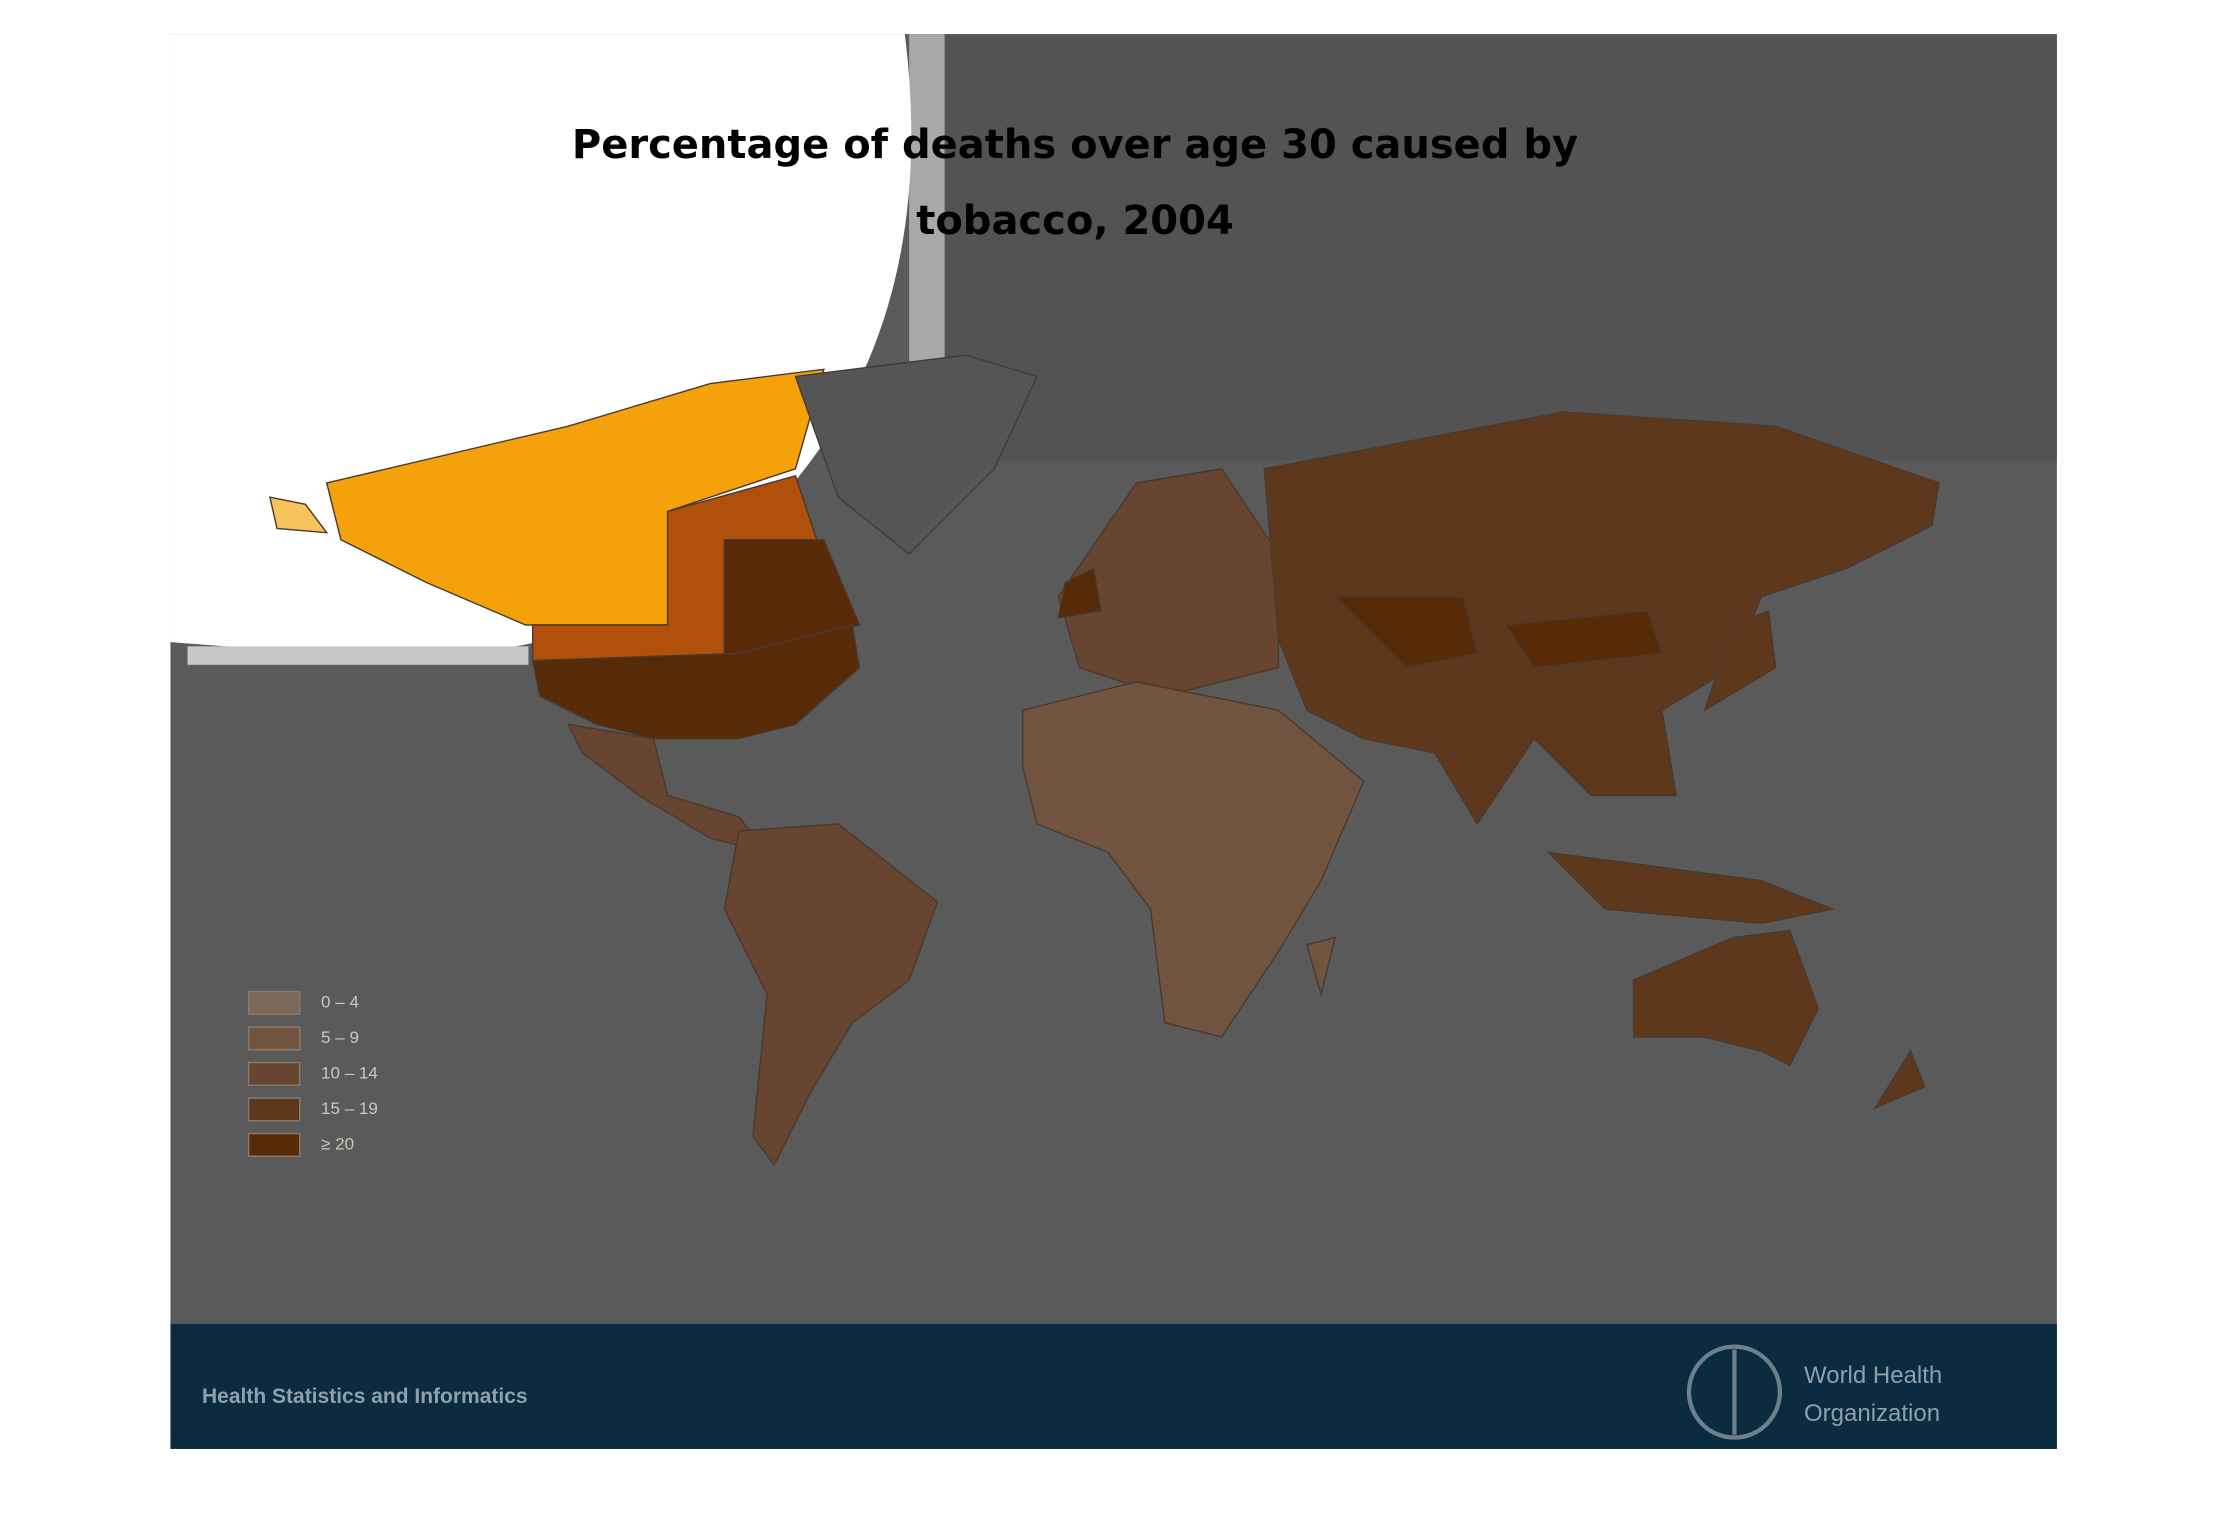  Describe the element at coordinates (365, 1396) in the screenshot. I see `footer-text: Health Statistics and Informatics` at that location.